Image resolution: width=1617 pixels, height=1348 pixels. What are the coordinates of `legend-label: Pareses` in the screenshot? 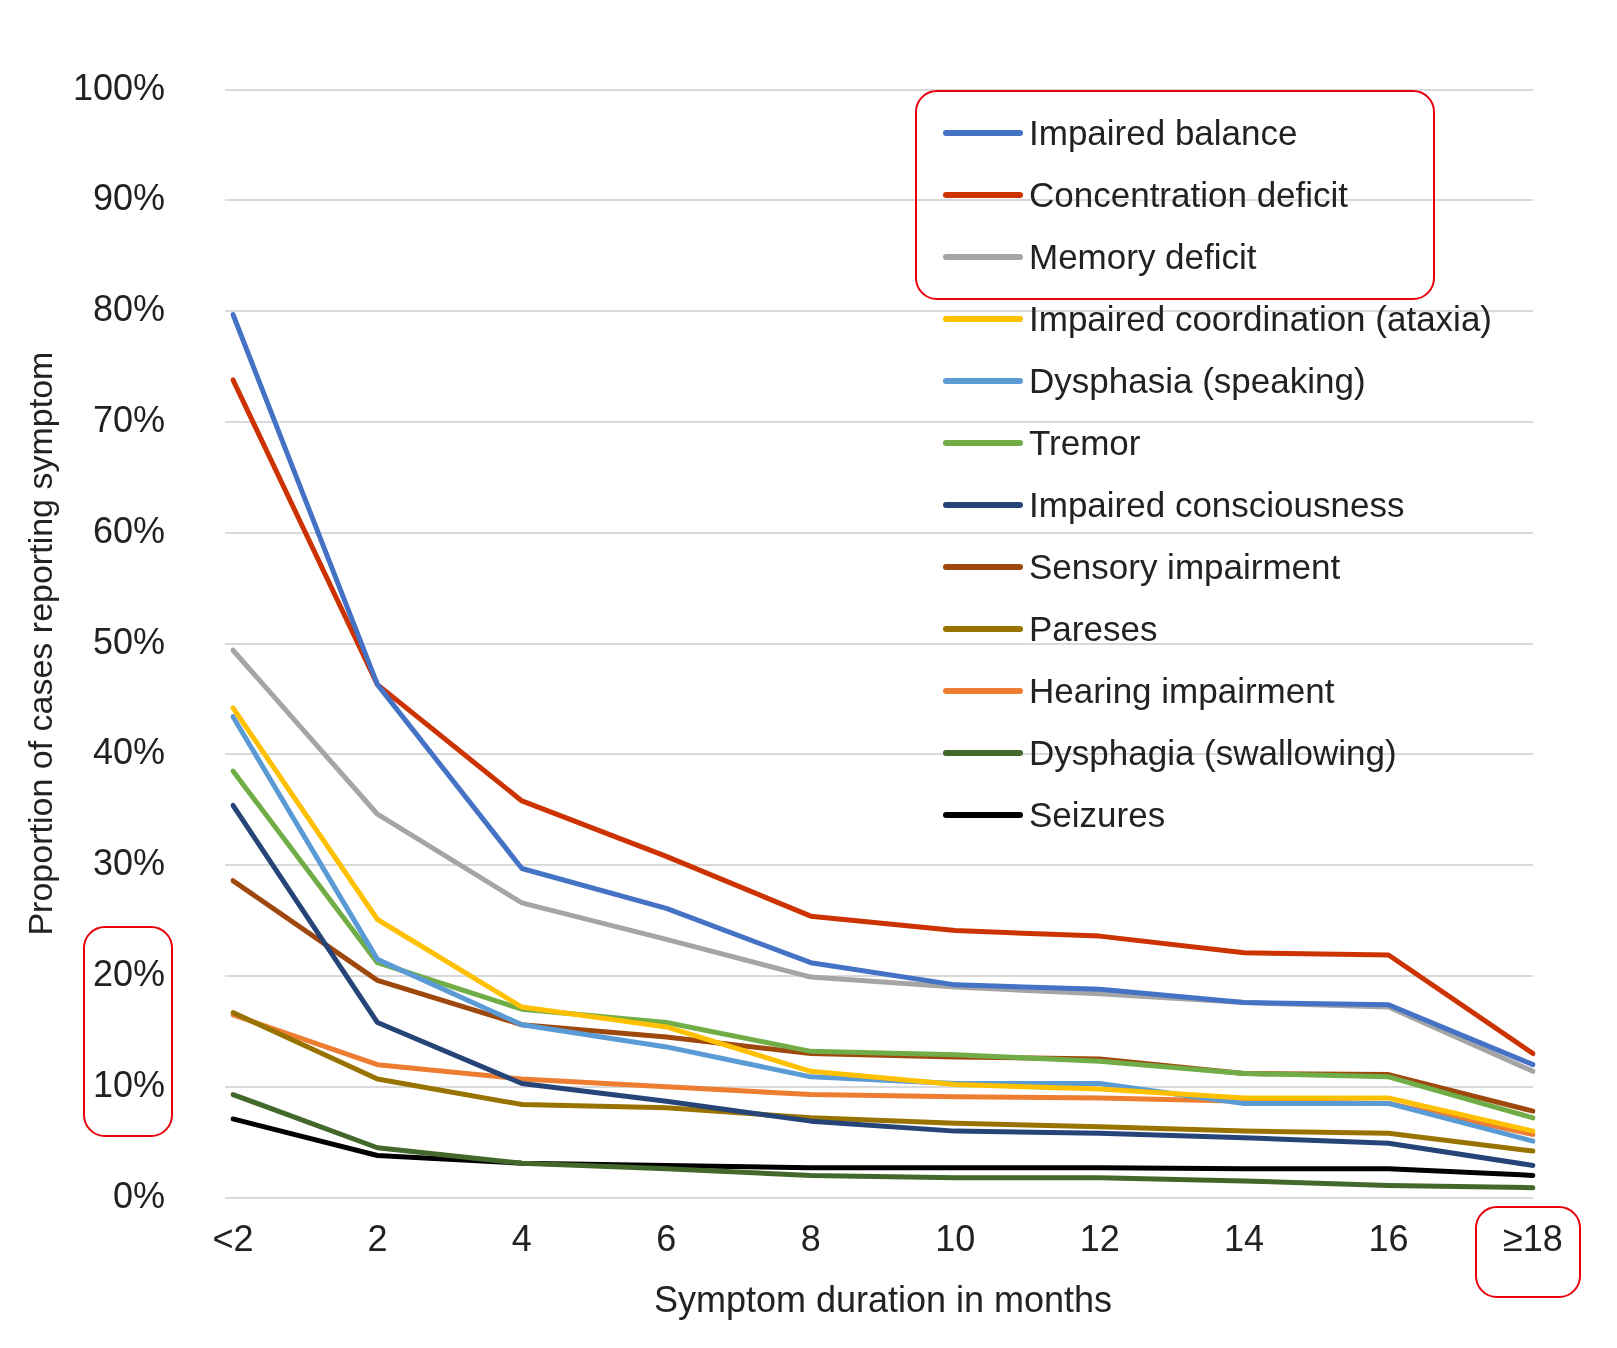 It's located at (1093, 628).